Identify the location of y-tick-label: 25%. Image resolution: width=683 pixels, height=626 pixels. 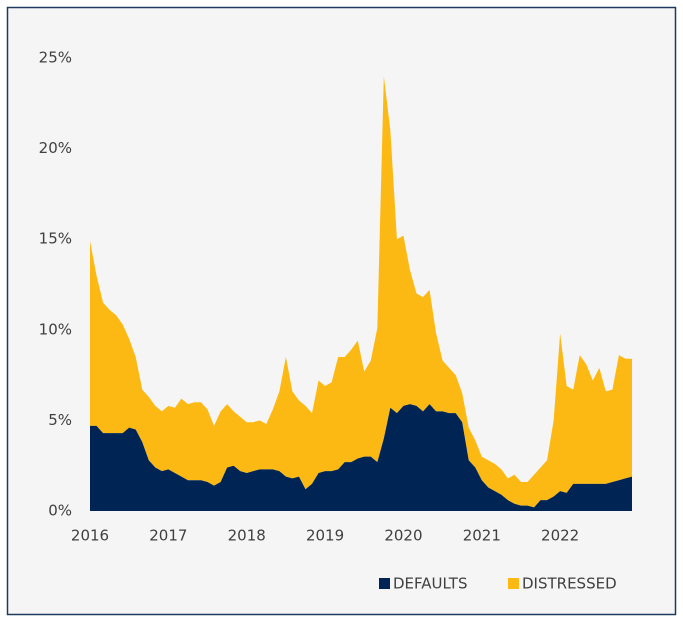
(55, 58).